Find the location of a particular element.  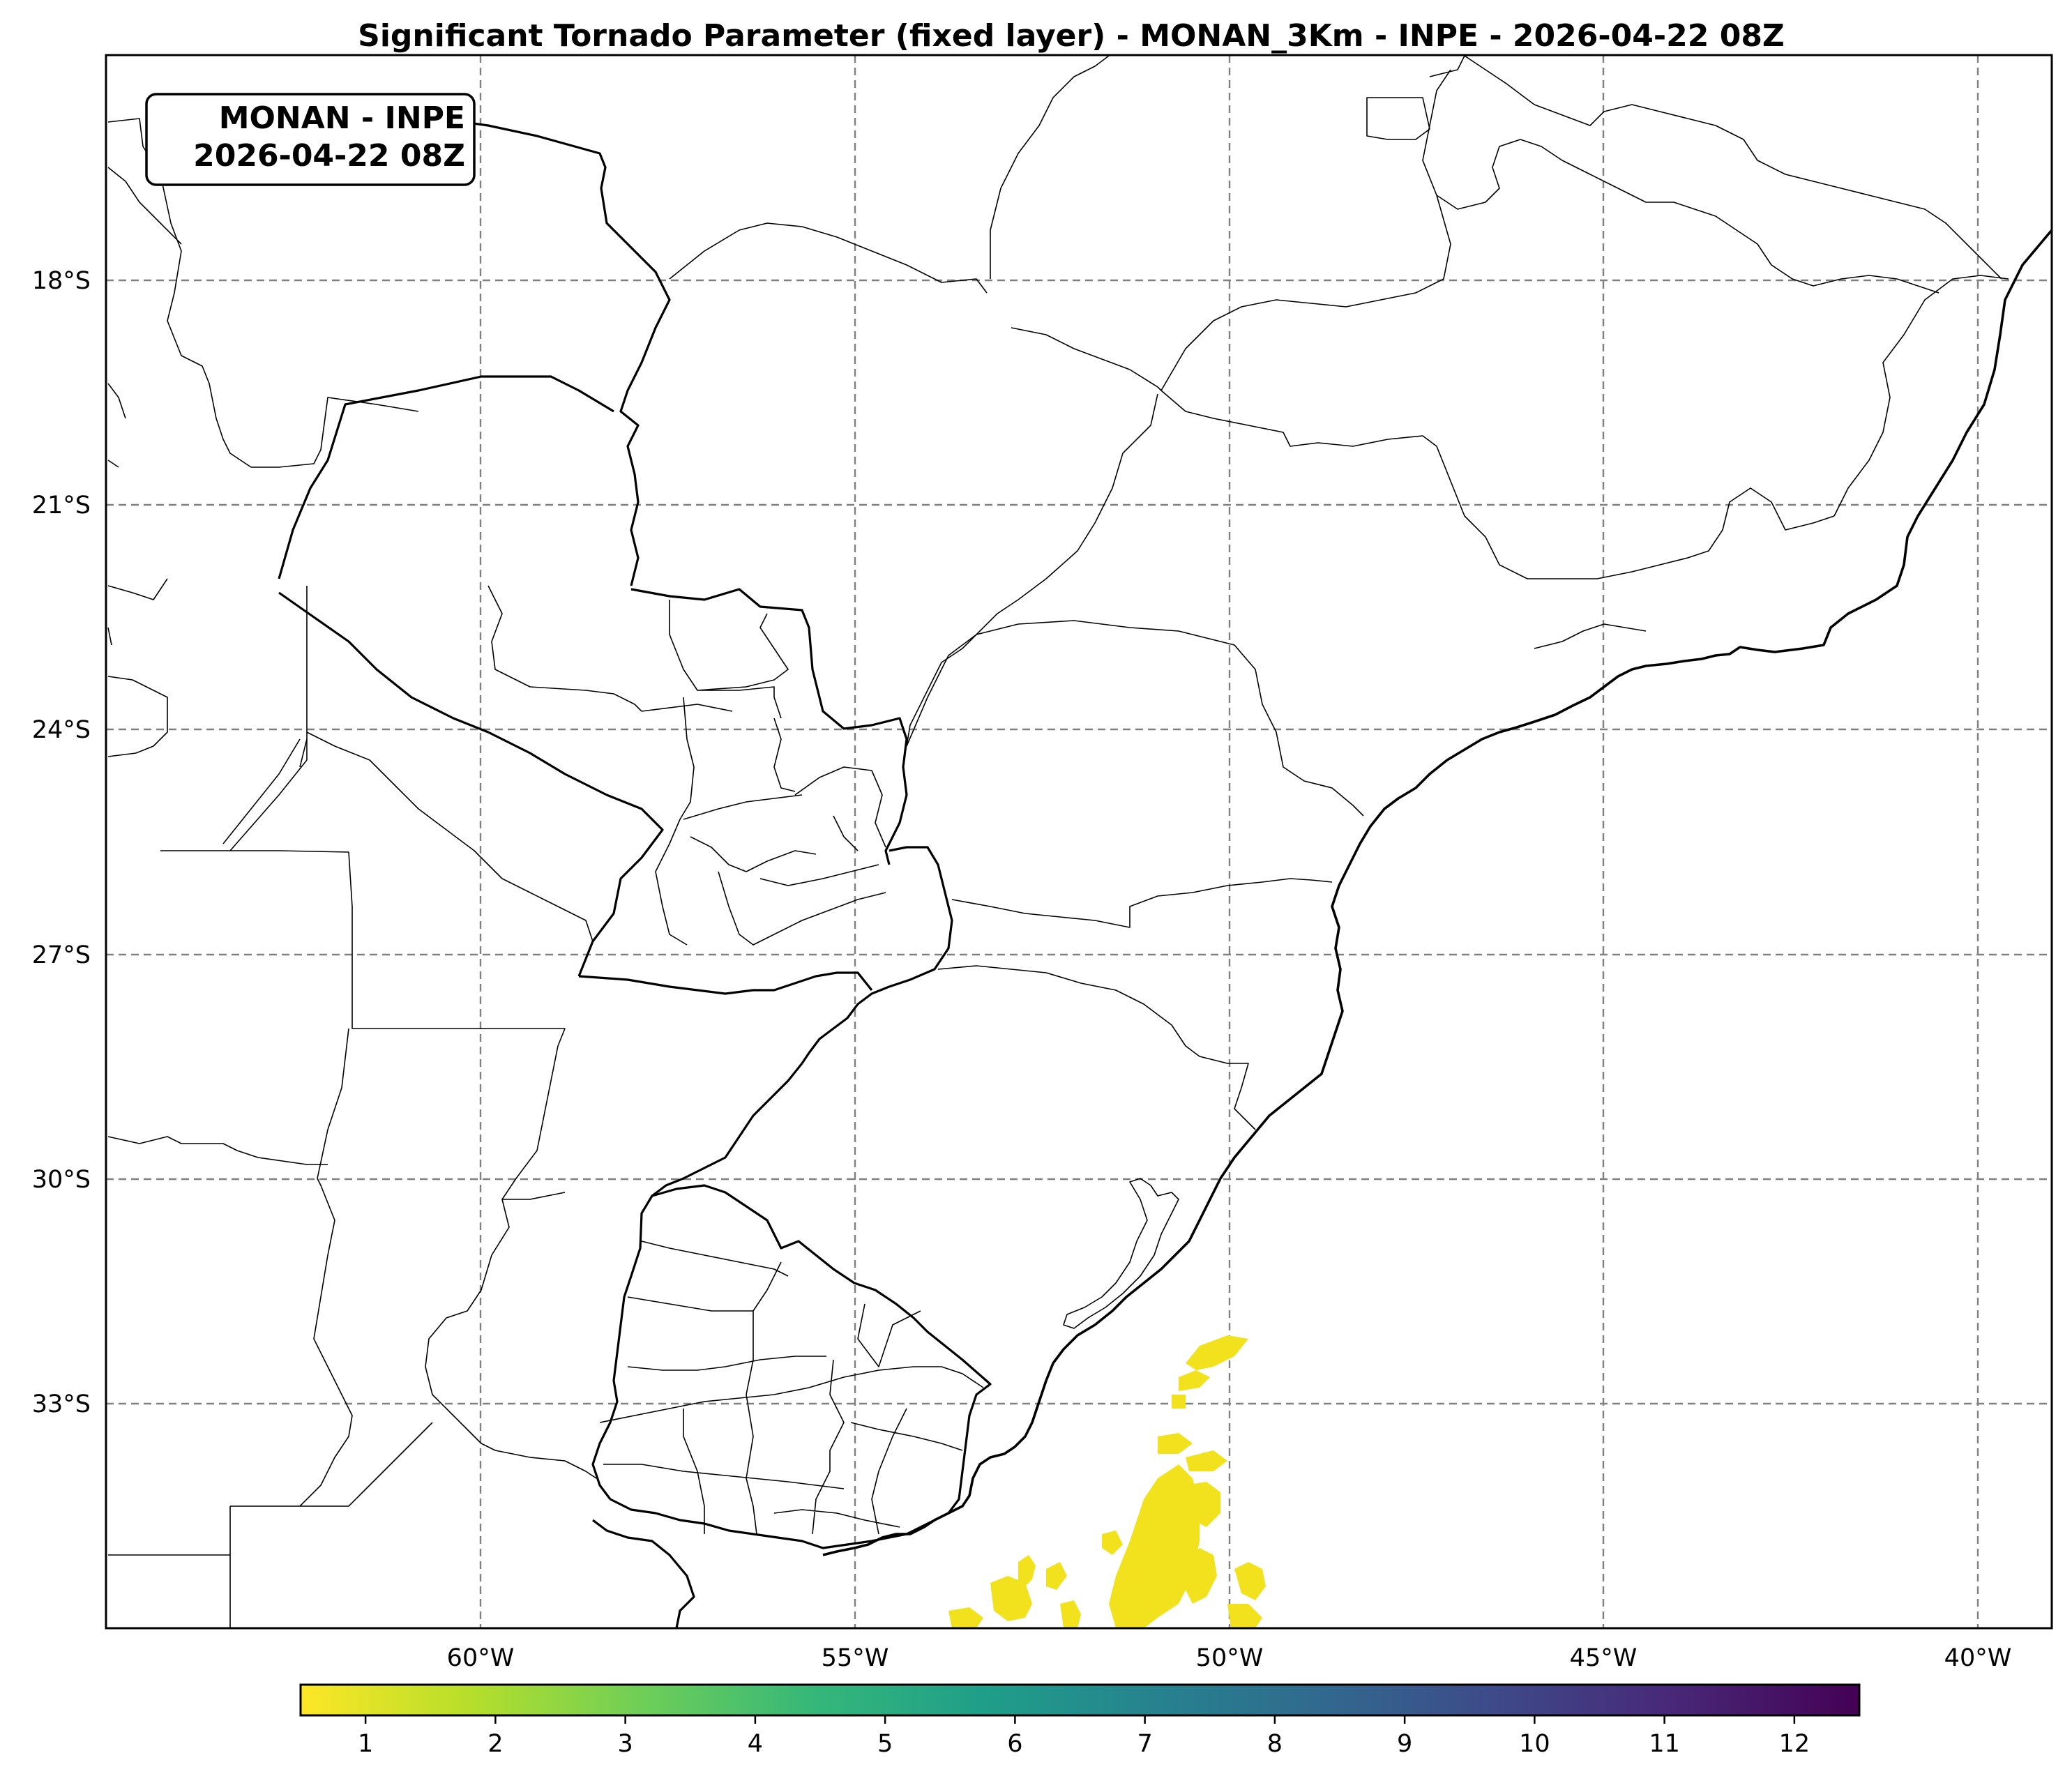

lon-tick-label: 50°W is located at coordinates (1230, 1658).